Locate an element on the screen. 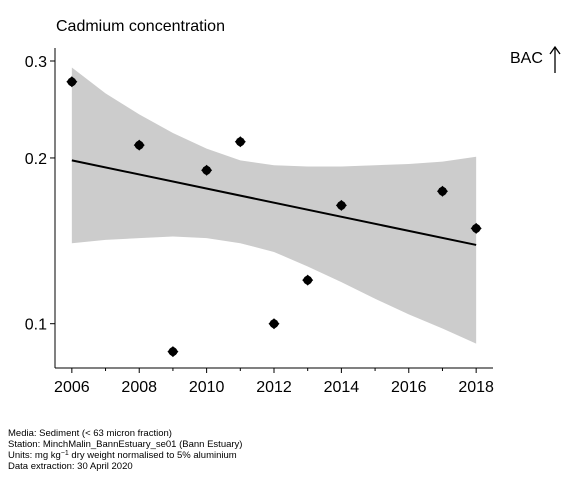  meta-extraction: Data extraction: 30 April 2020 is located at coordinates (70, 466).